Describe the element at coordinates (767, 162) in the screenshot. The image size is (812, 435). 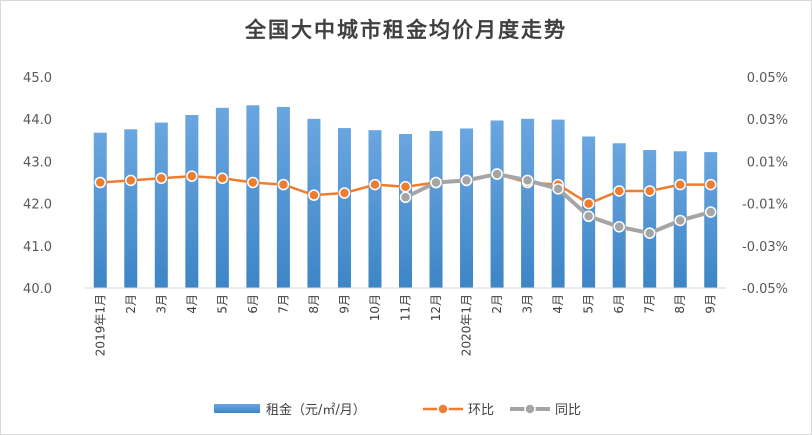
I see `right-tick-label: 0.01%` at that location.